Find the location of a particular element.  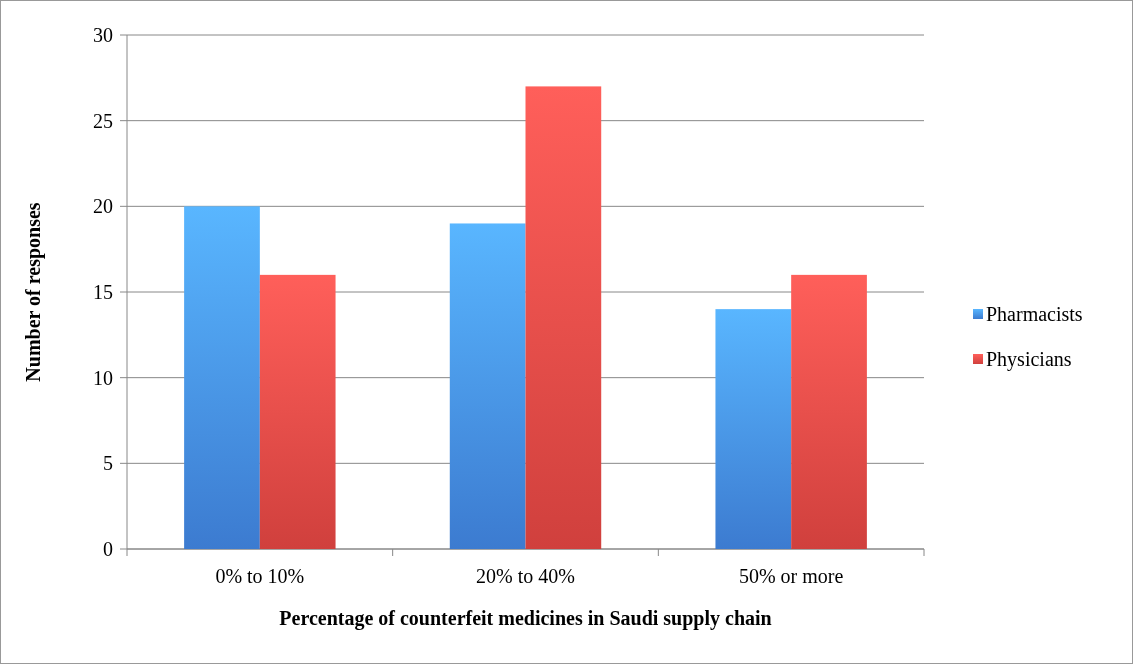

y-tick-label: 15 is located at coordinates (103, 292).